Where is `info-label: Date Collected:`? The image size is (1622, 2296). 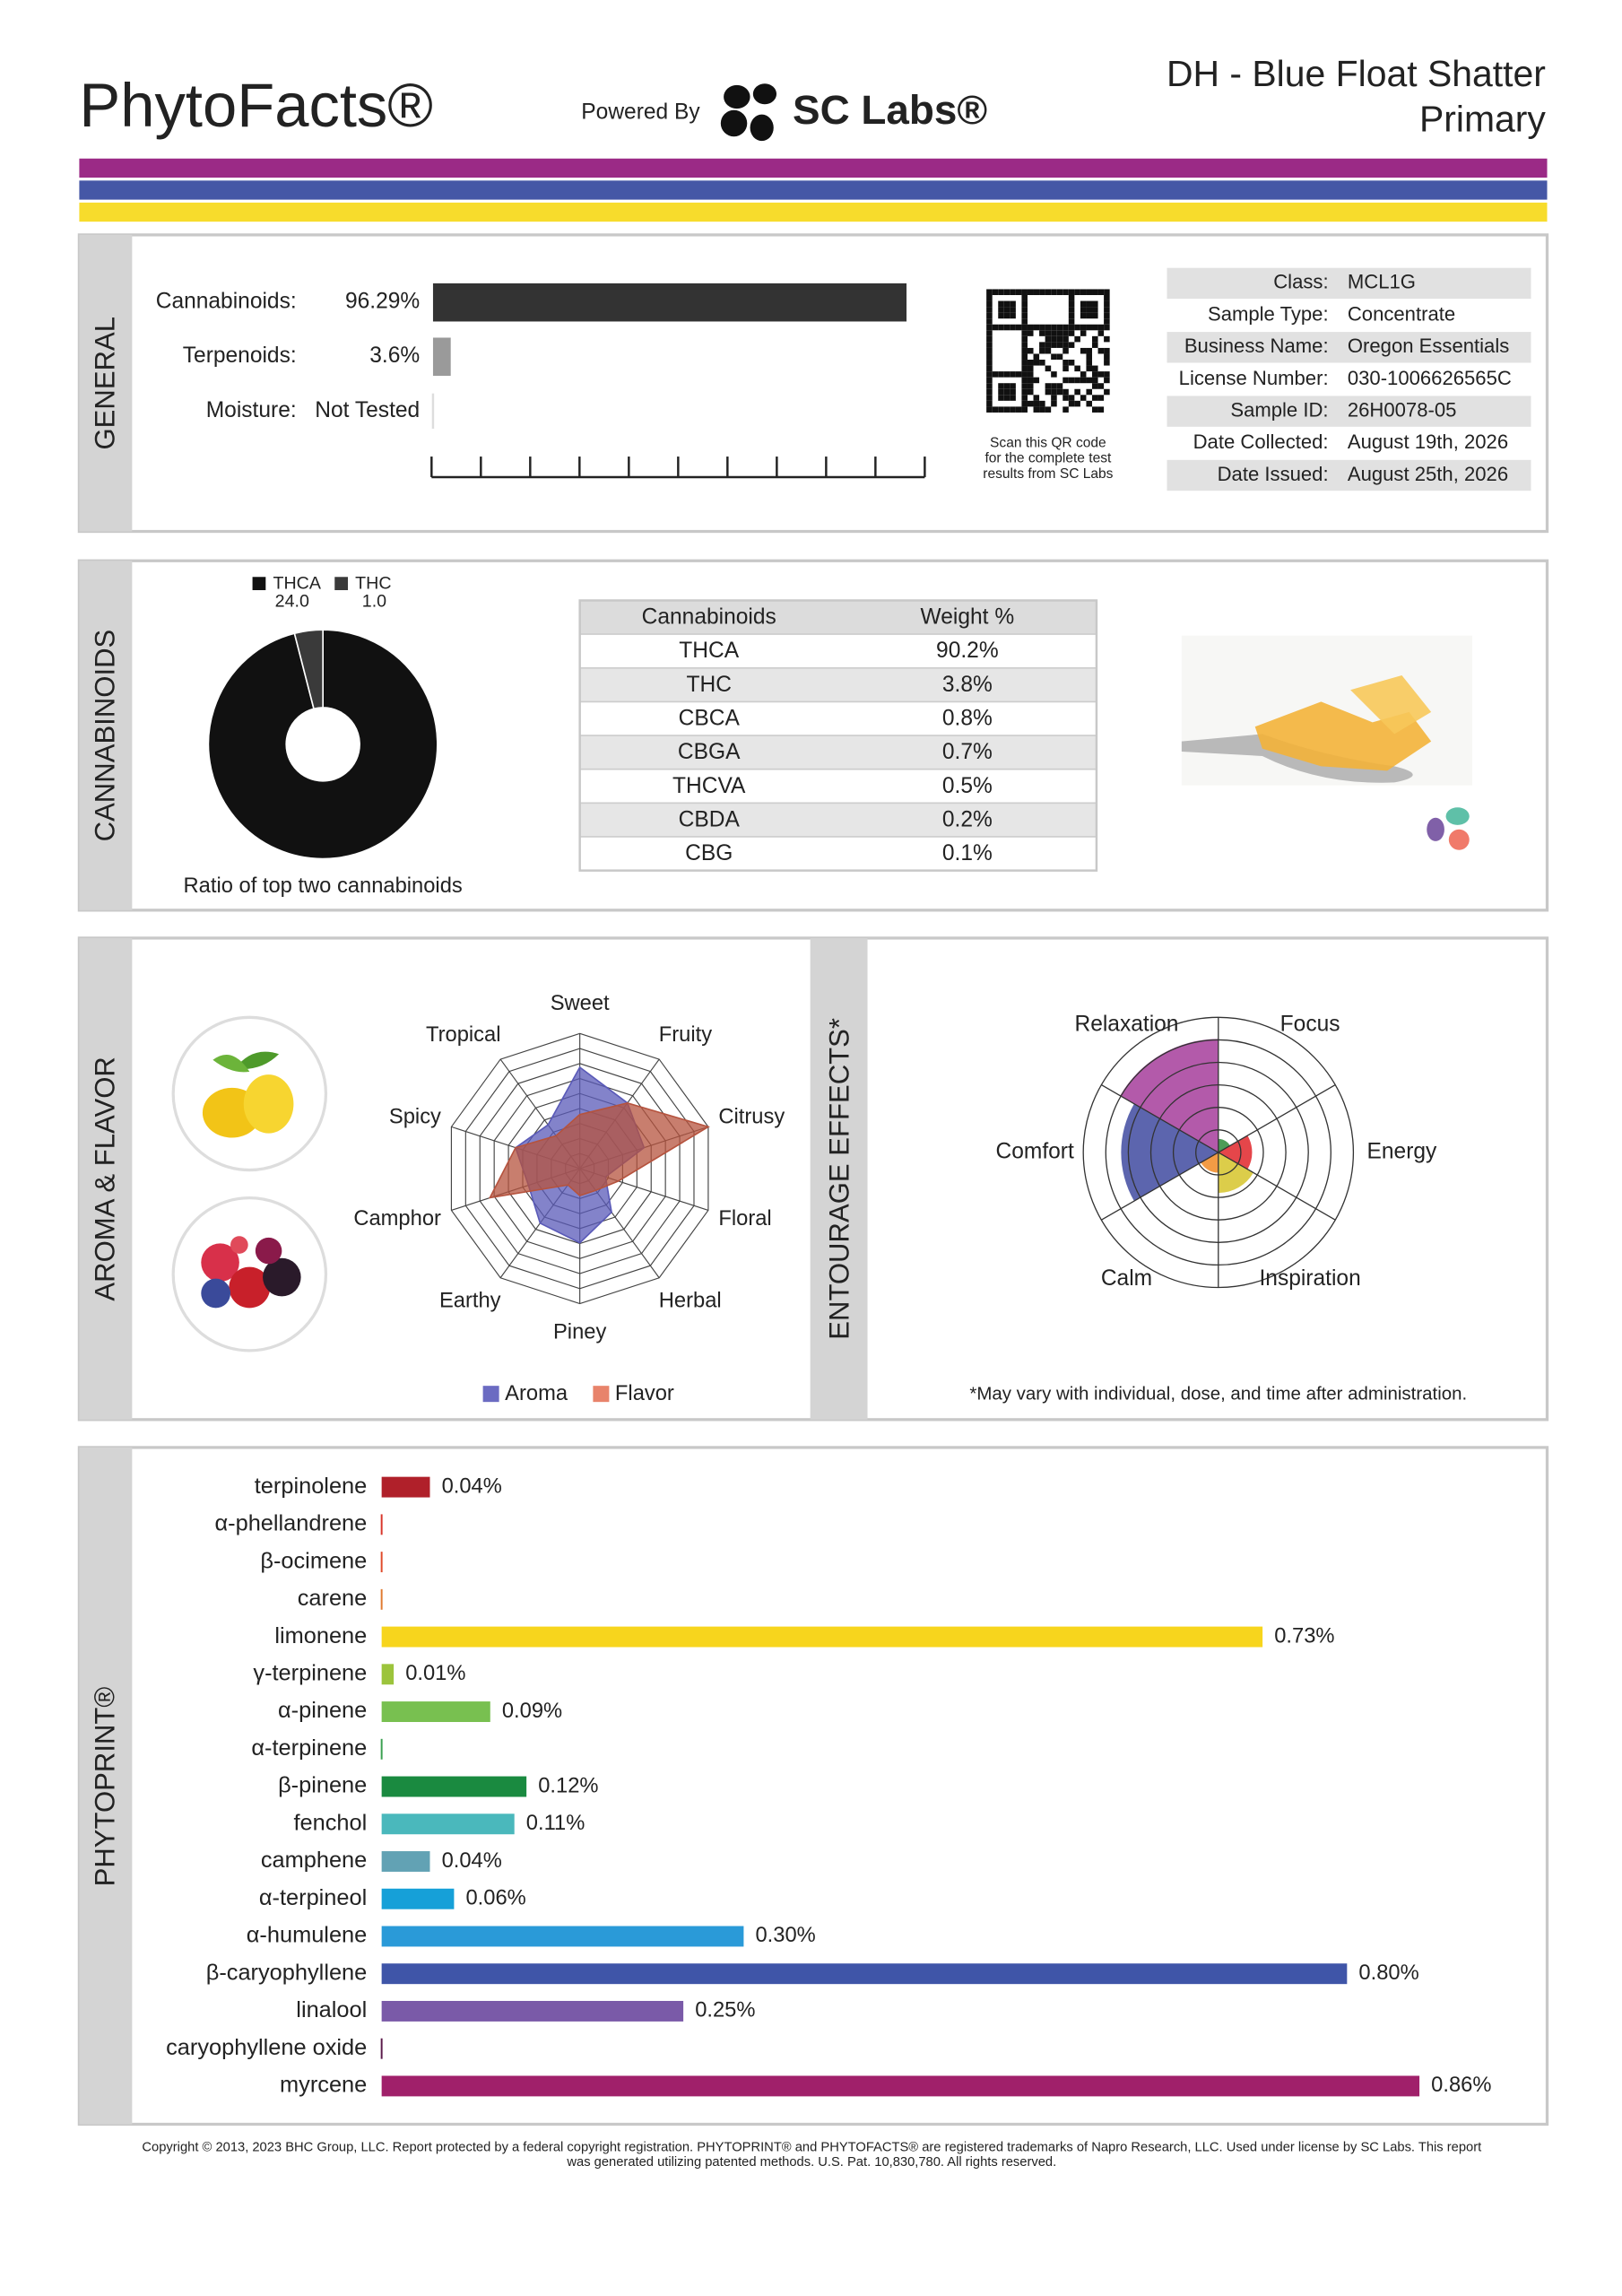
info-label: Date Collected: is located at coordinates (1261, 441).